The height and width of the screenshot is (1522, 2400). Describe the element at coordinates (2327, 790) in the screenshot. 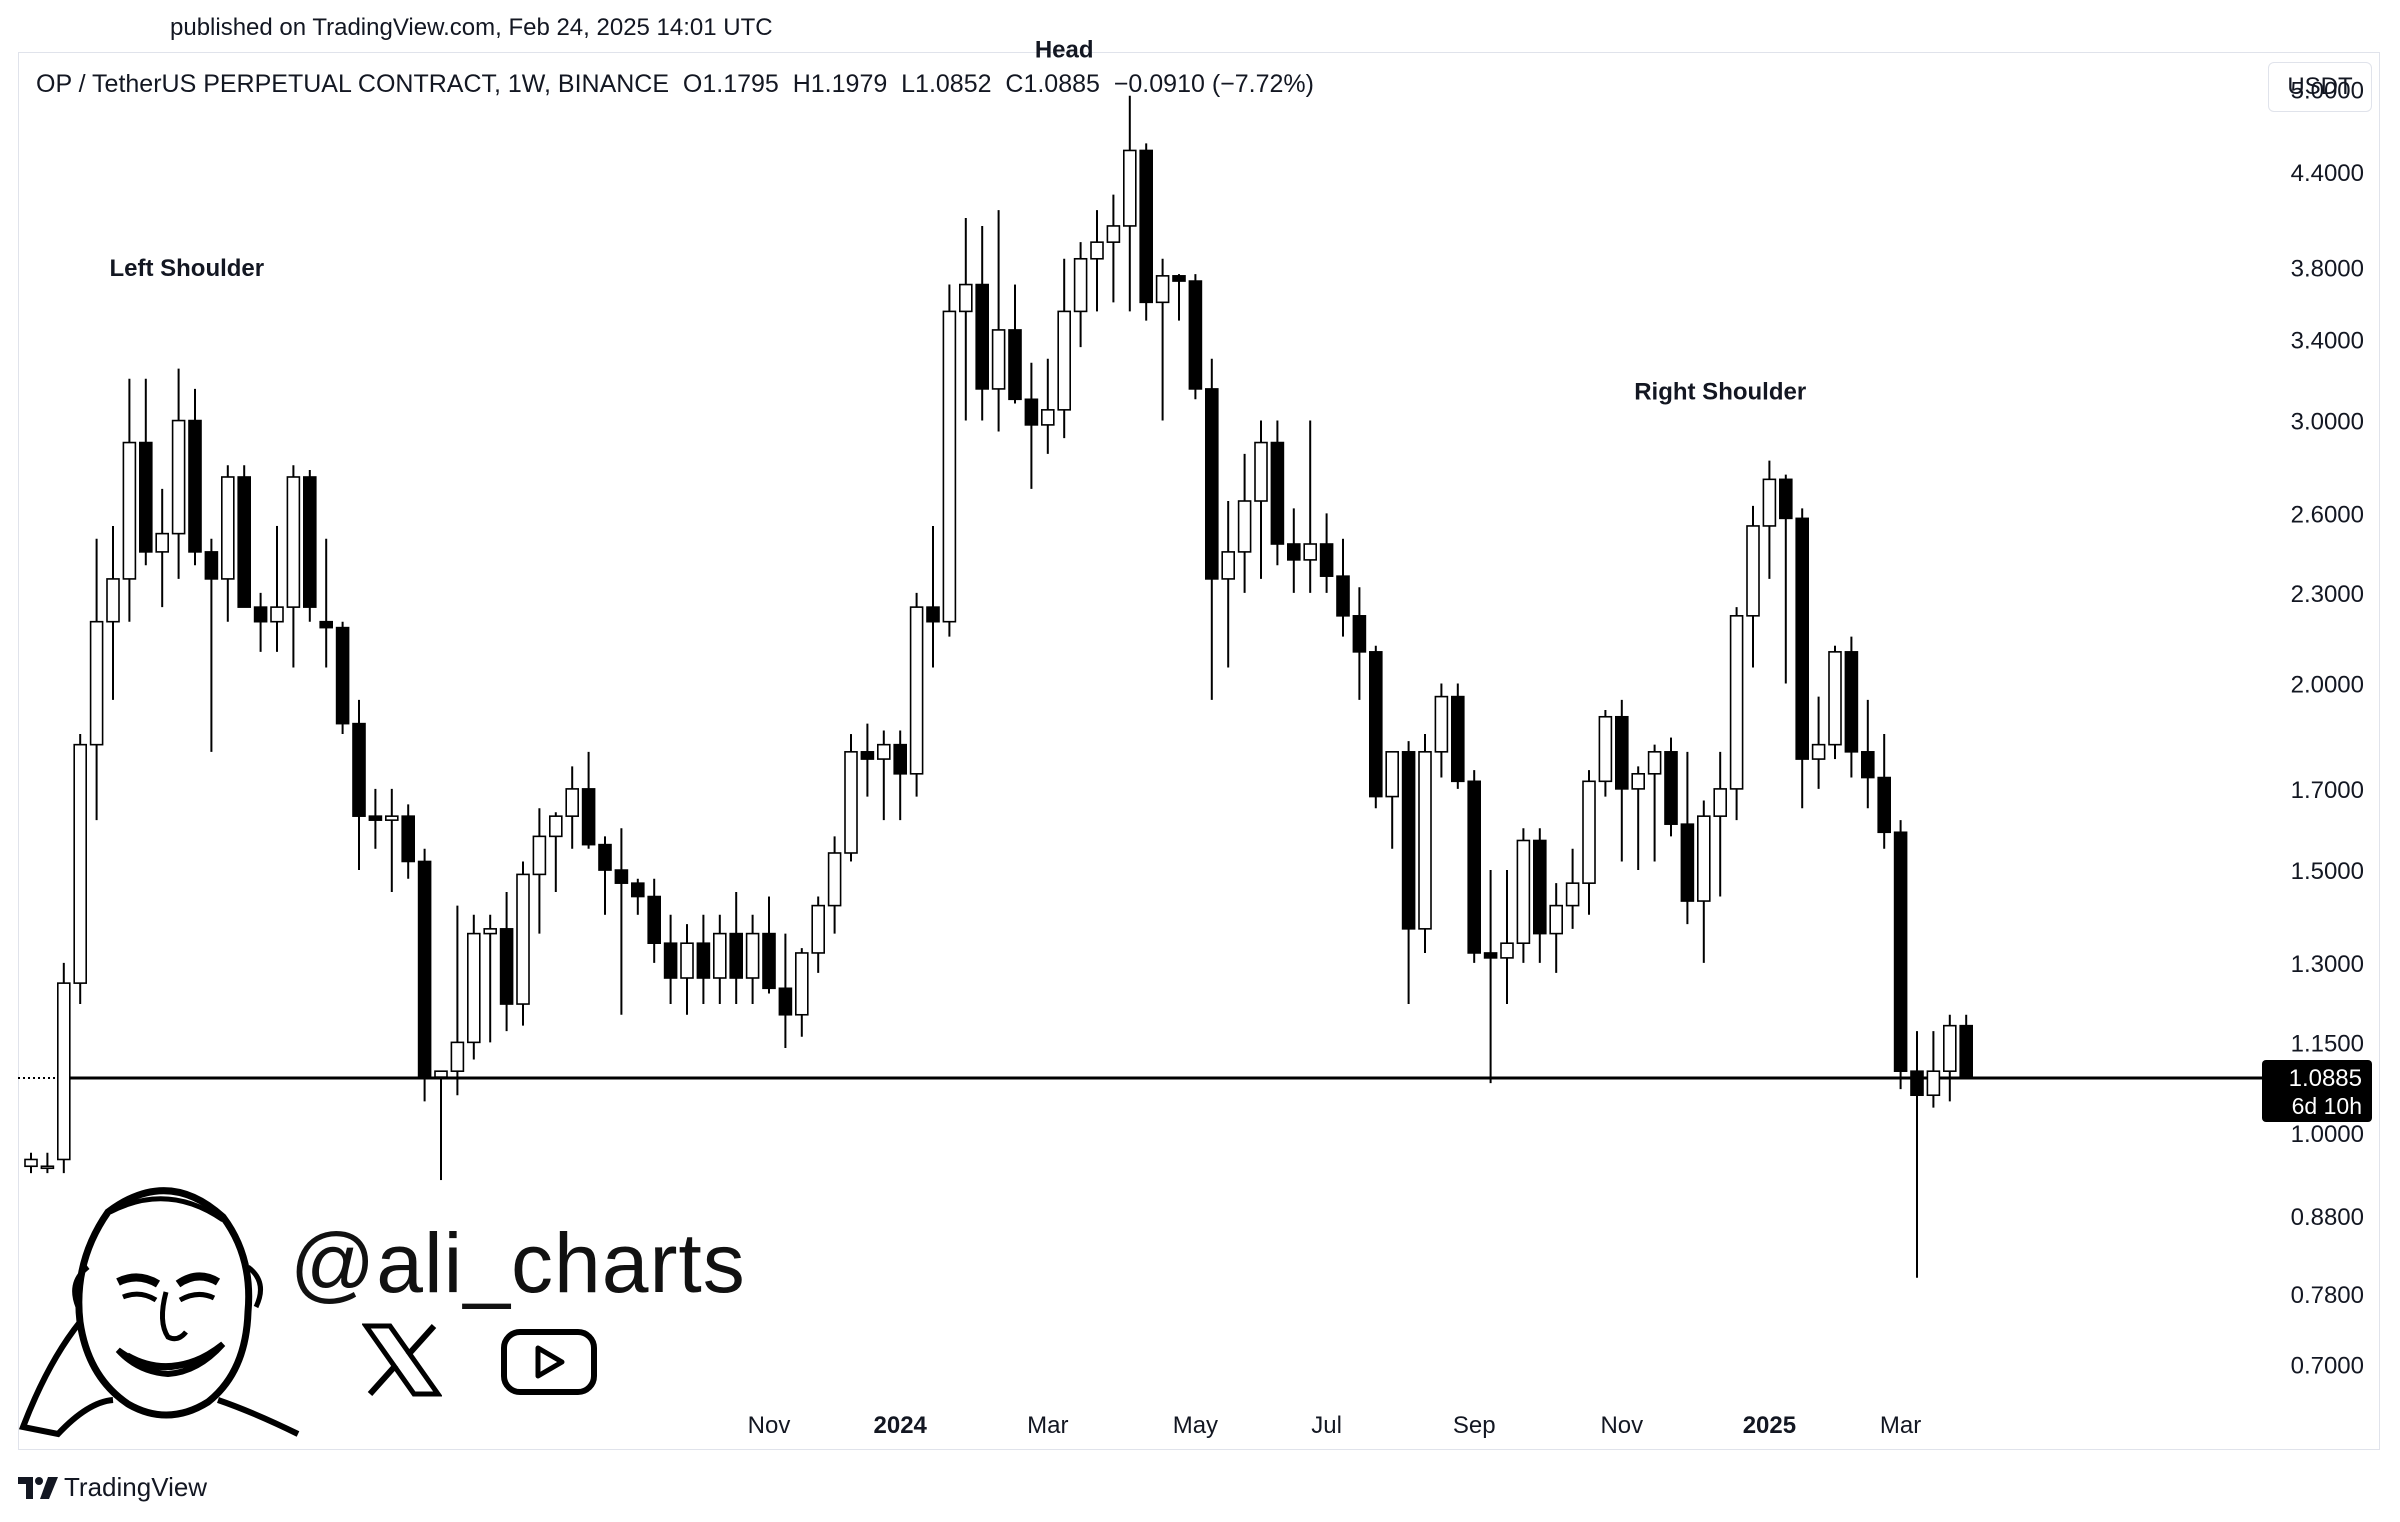

I see `y-tick-label: 1.7000` at that location.